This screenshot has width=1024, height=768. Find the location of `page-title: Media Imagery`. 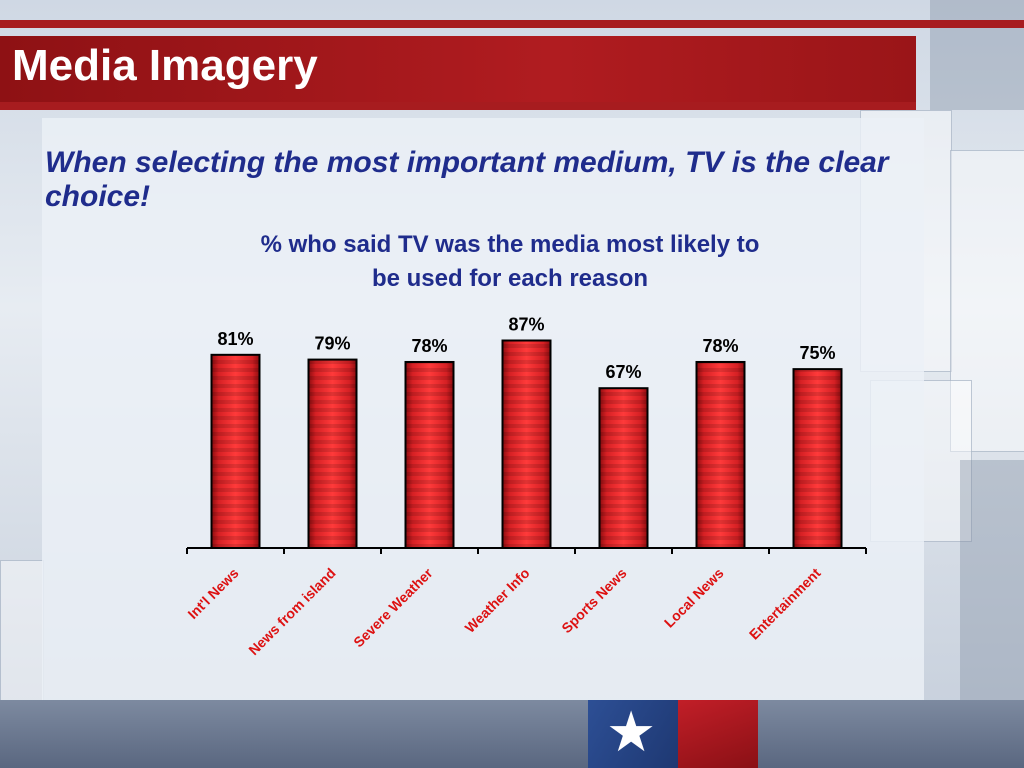

page-title: Media Imagery is located at coordinates (165, 65).